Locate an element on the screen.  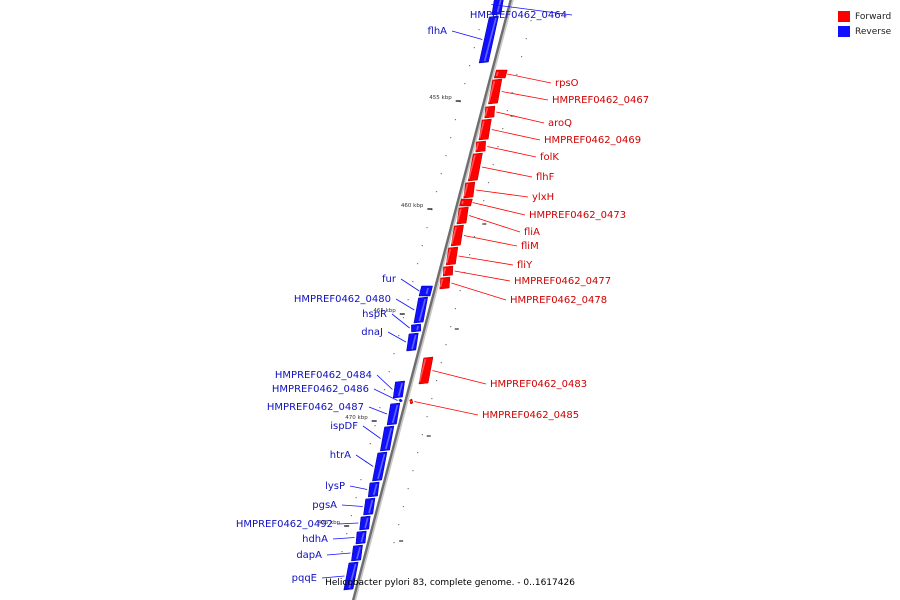
gene-label-HMPREF0462_0484: HMPREF0462_0484 is located at coordinates (323, 375).